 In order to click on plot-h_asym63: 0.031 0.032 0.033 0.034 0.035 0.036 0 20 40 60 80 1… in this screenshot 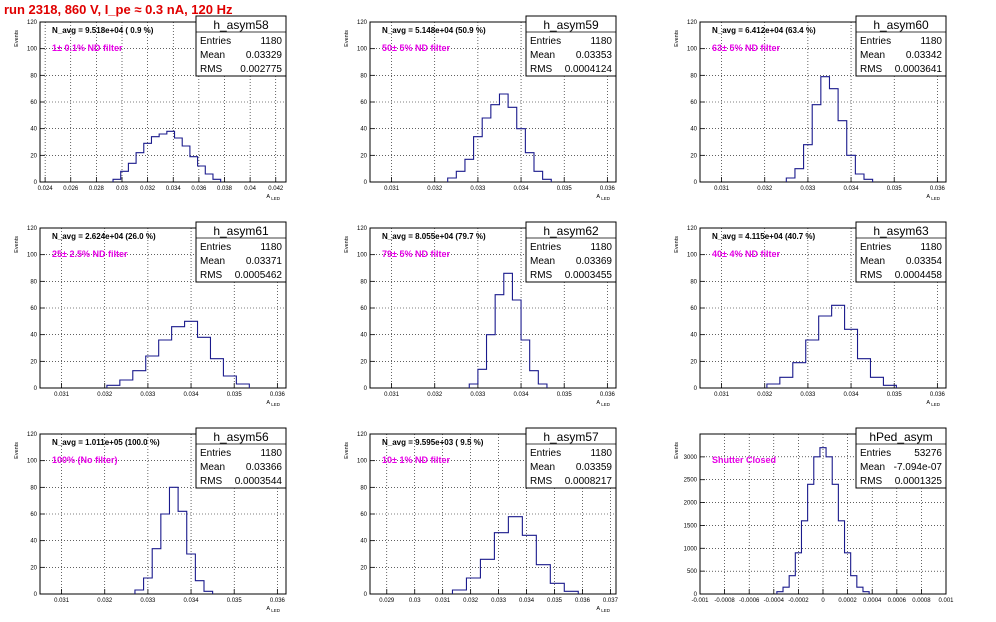, I will do `click(810, 314)`.